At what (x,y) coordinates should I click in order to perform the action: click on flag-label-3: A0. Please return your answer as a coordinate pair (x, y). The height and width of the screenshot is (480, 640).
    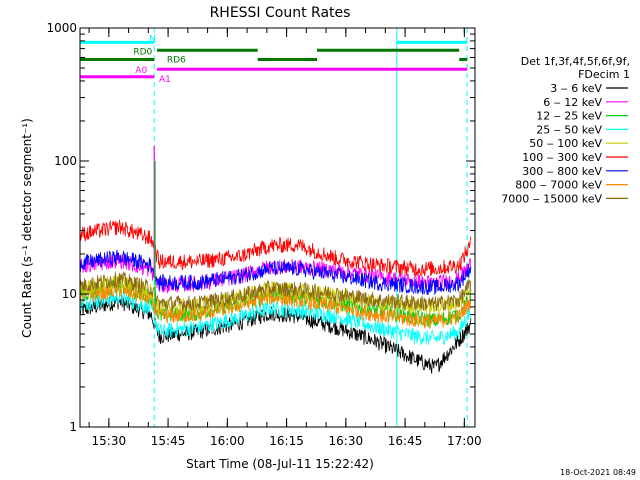
    Looking at the image, I should click on (141, 71).